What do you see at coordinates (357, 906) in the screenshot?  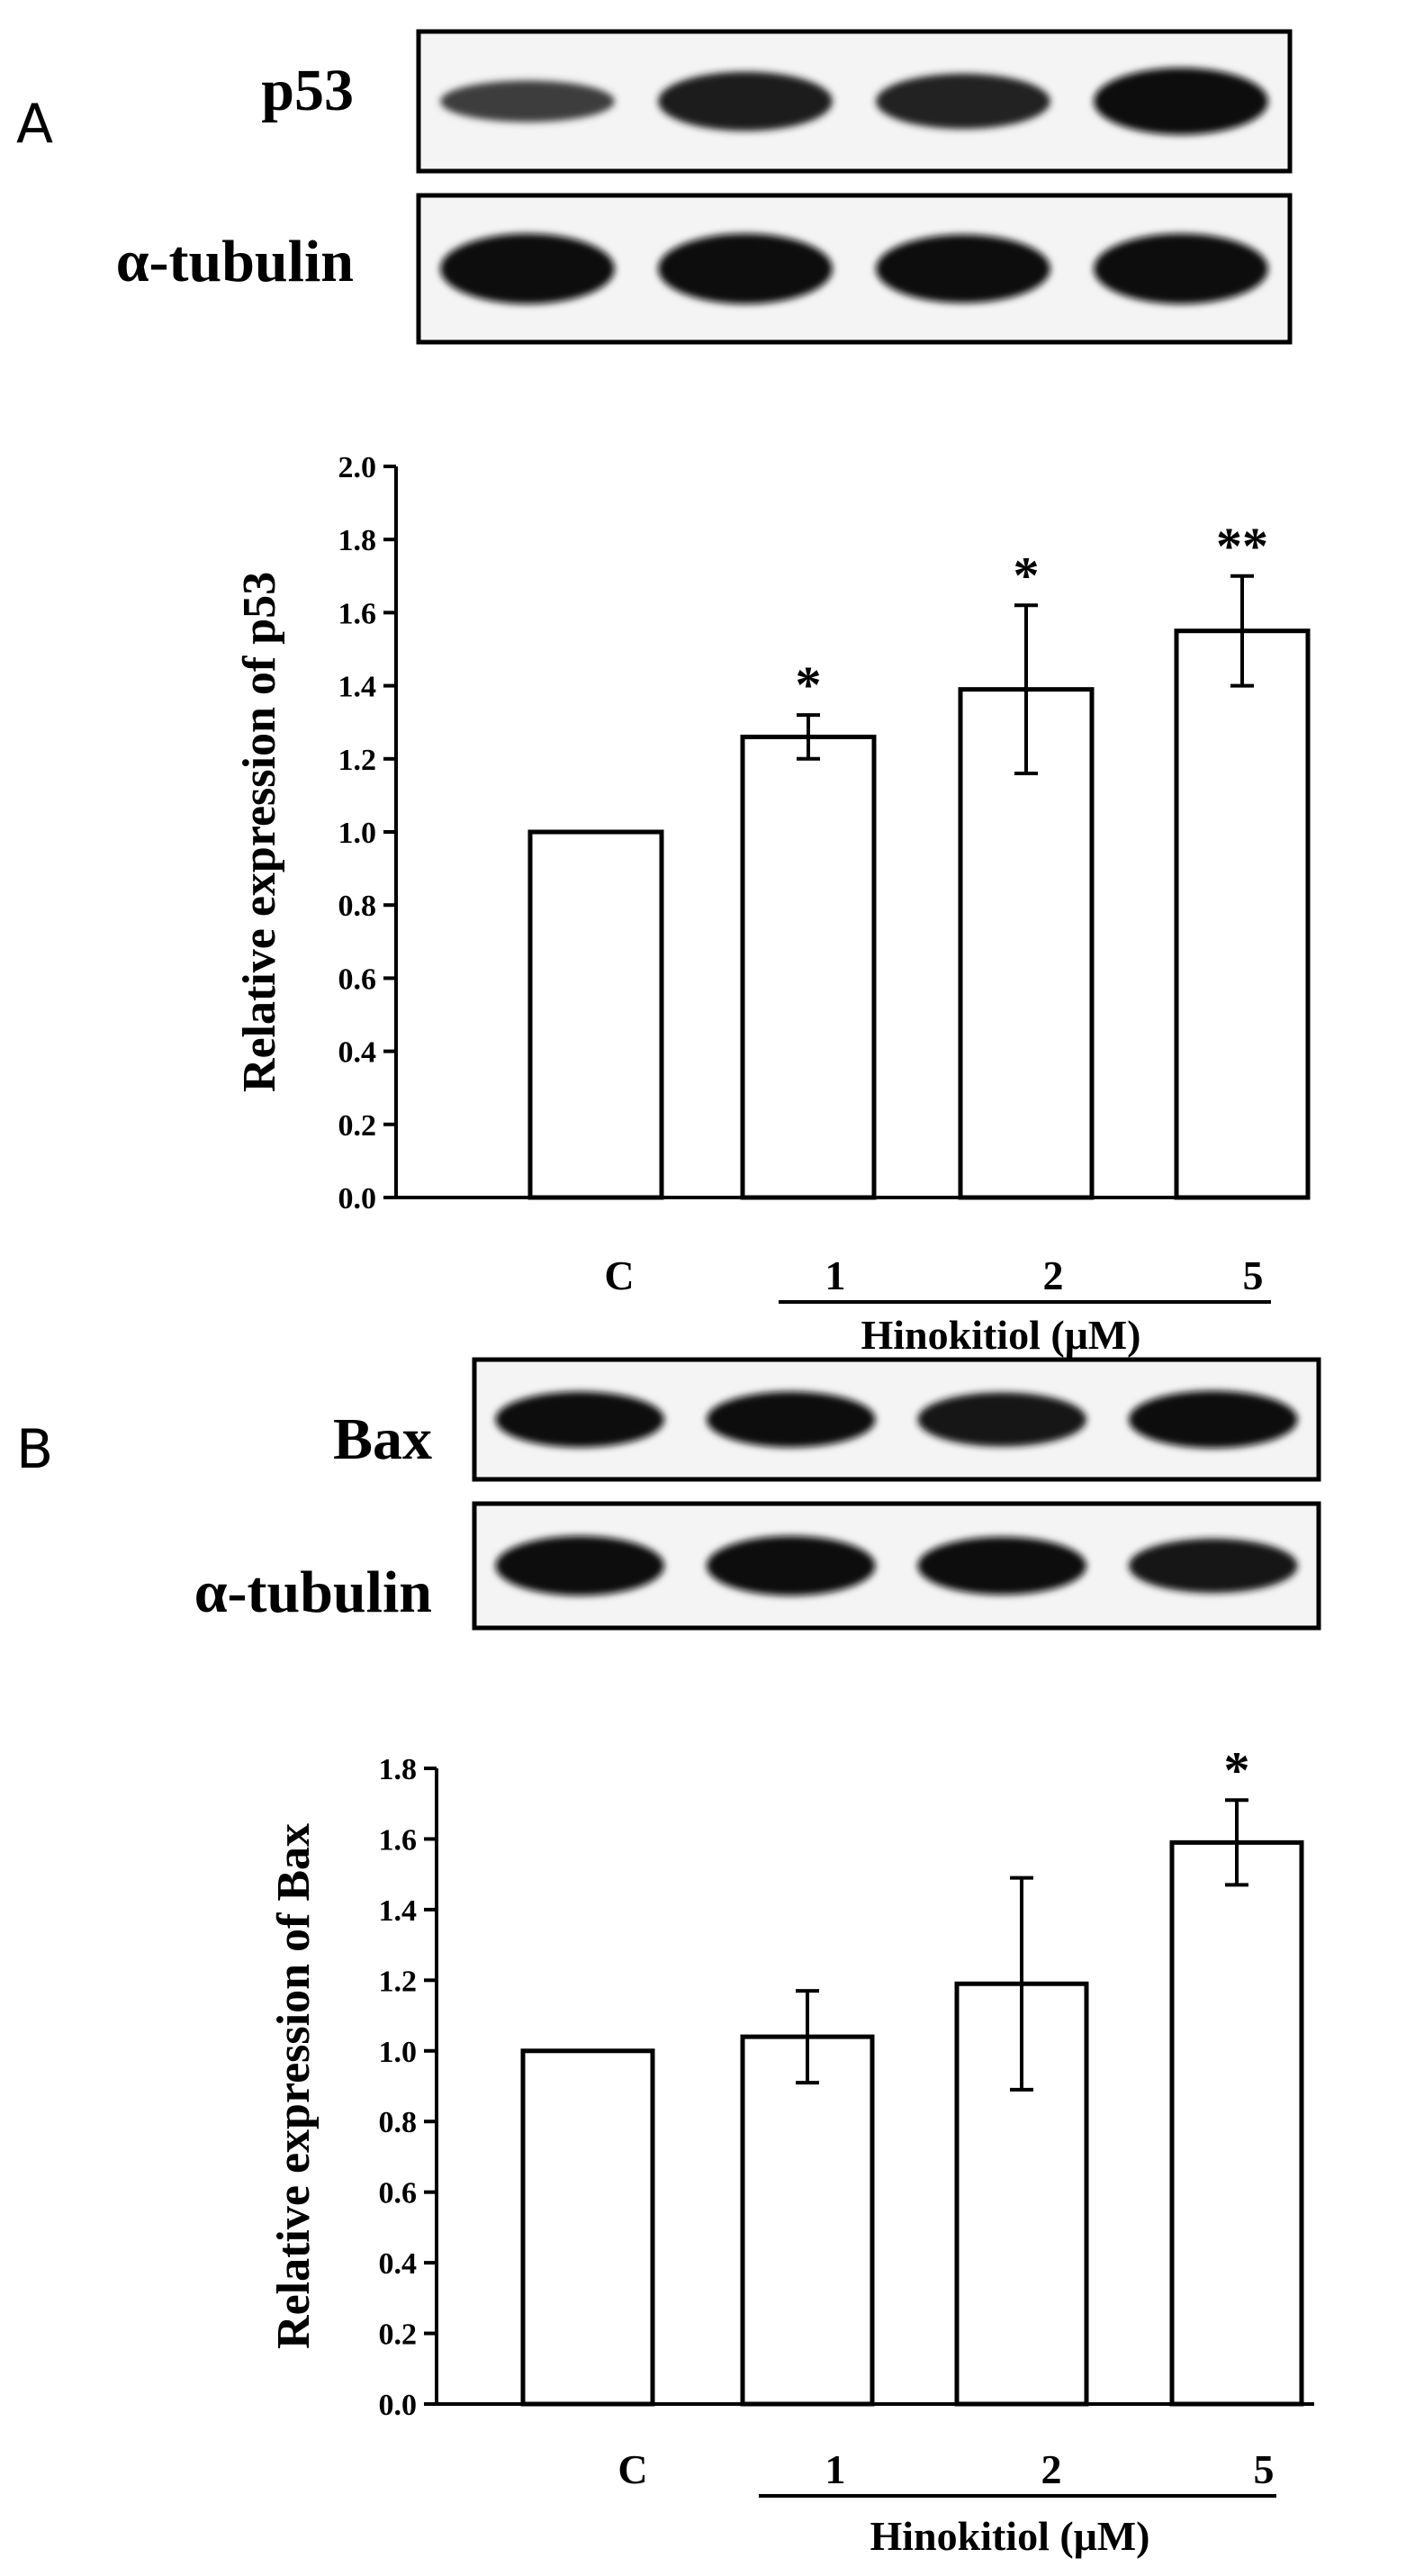 I see `chart-p53-ytick-label-4: 0.8` at bounding box center [357, 906].